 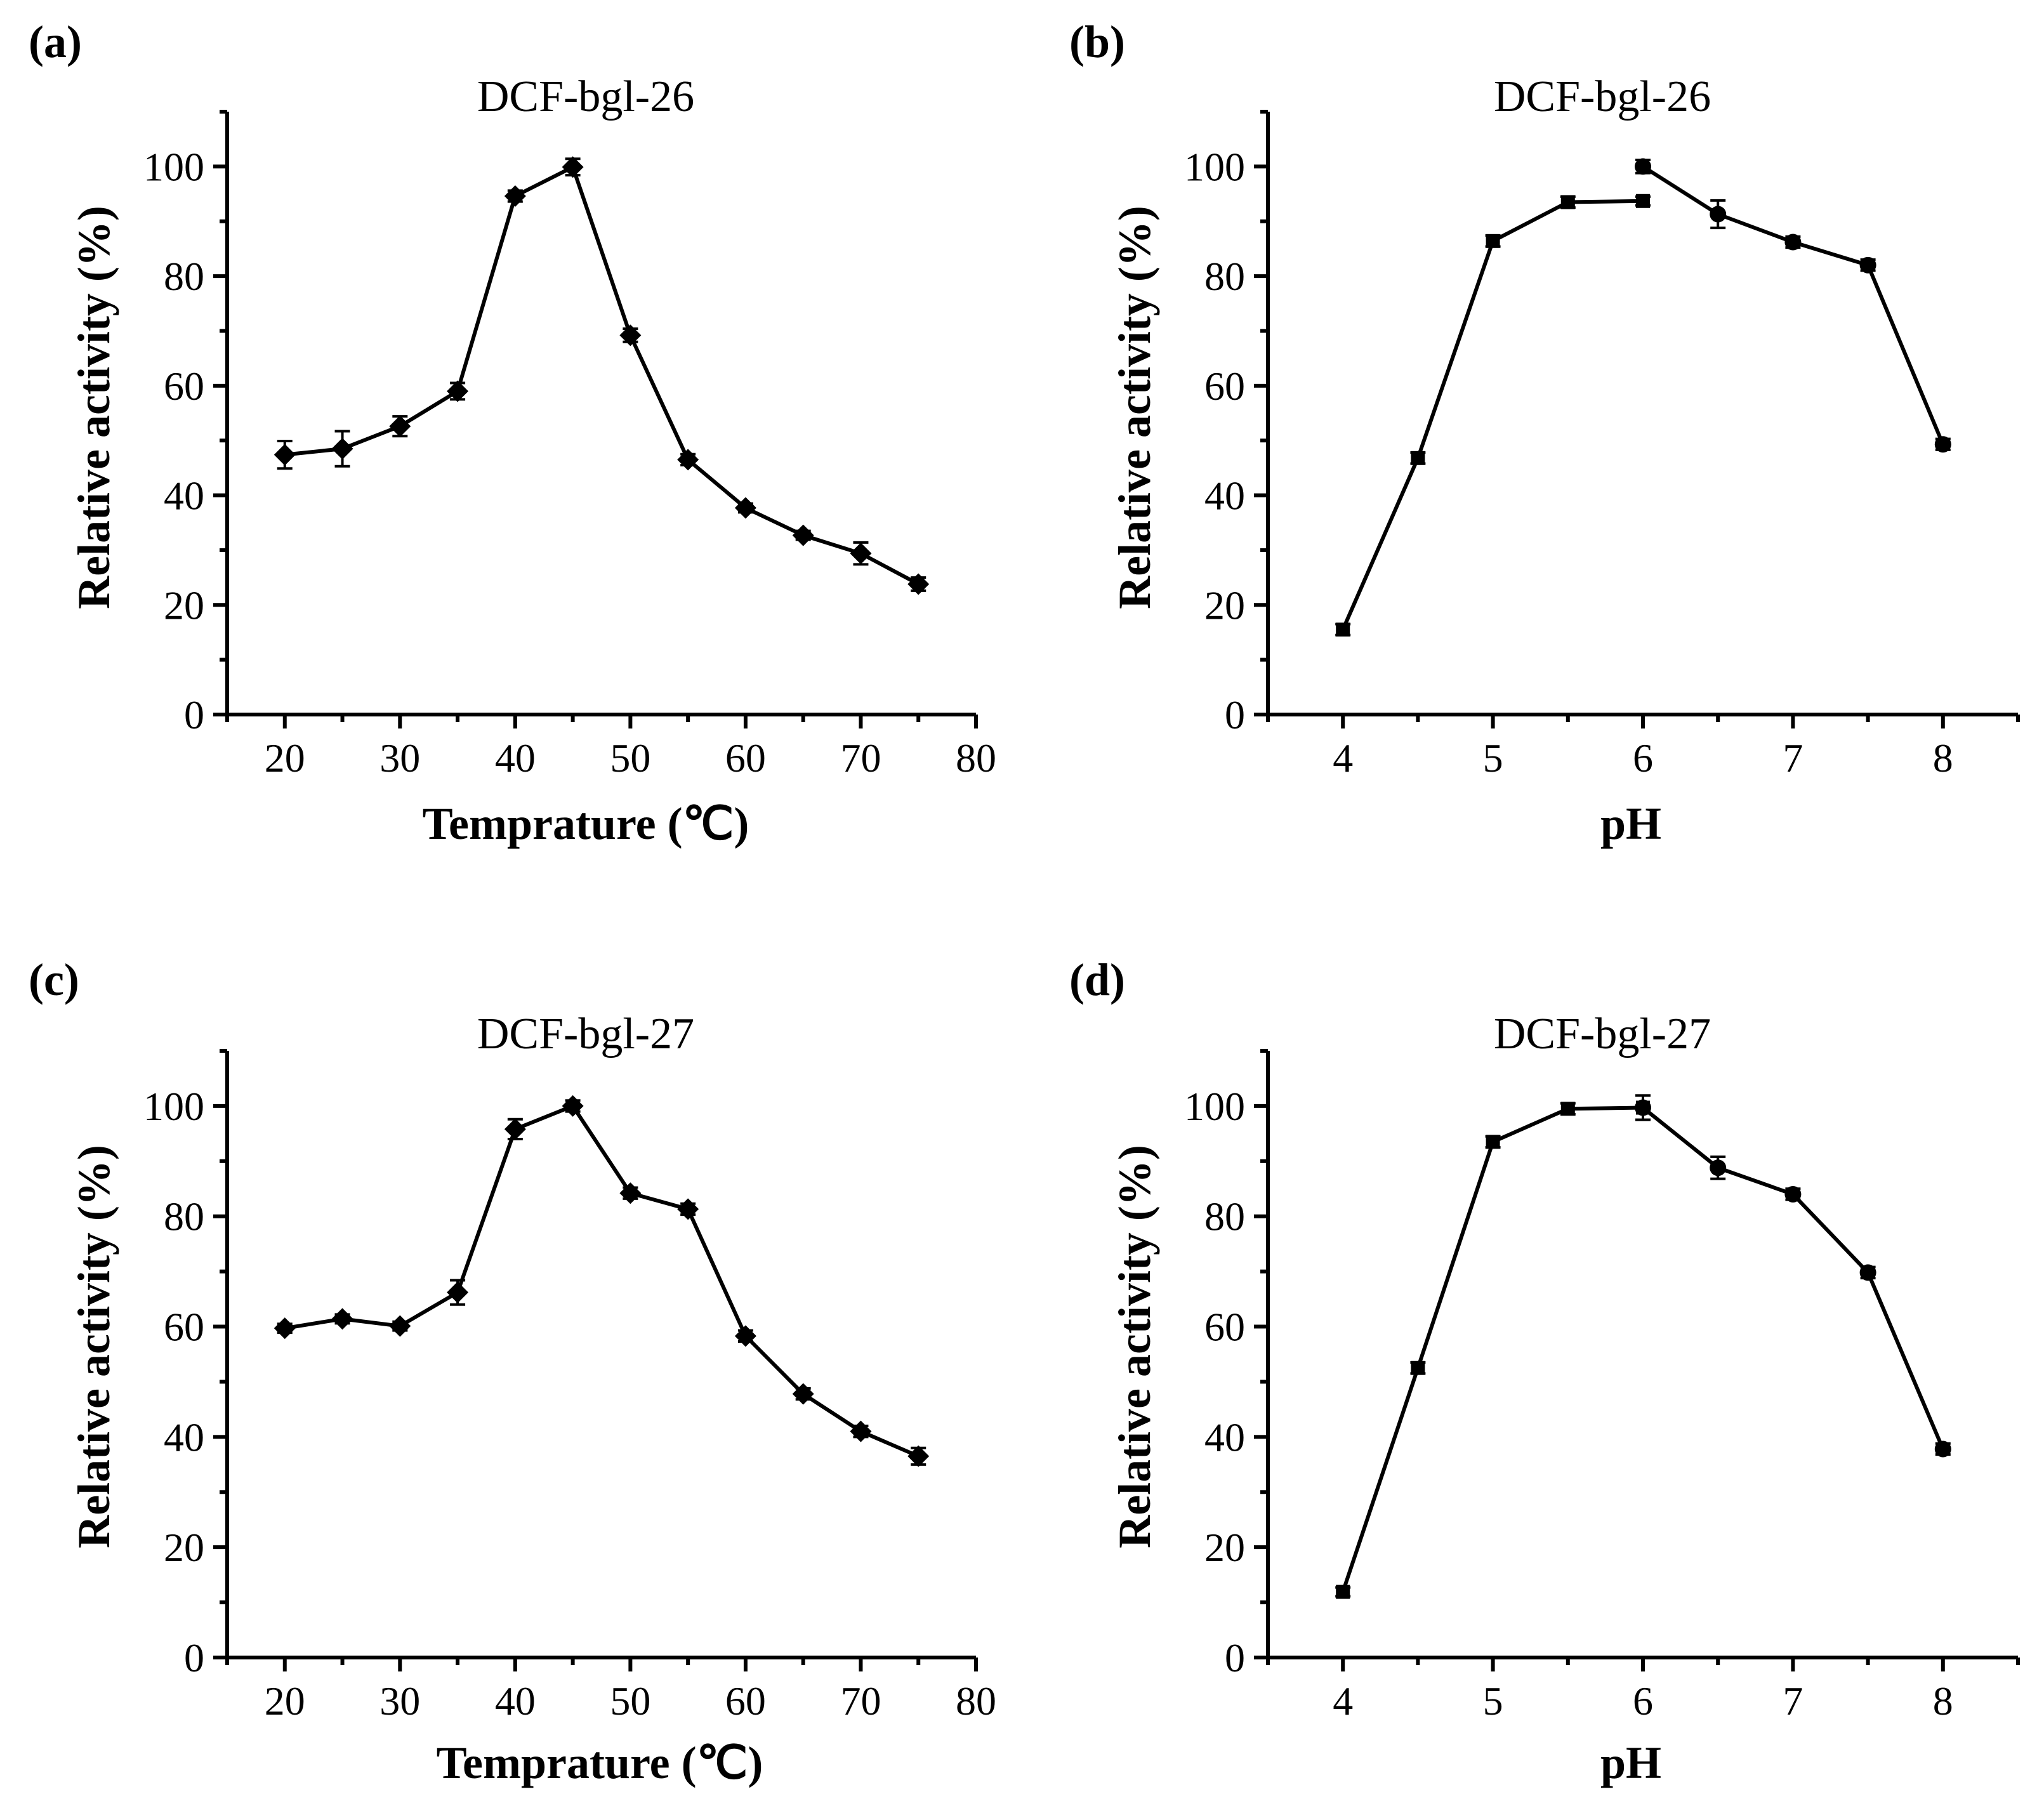 What do you see at coordinates (400, 758) in the screenshot?
I see `x-tick-label: 30` at bounding box center [400, 758].